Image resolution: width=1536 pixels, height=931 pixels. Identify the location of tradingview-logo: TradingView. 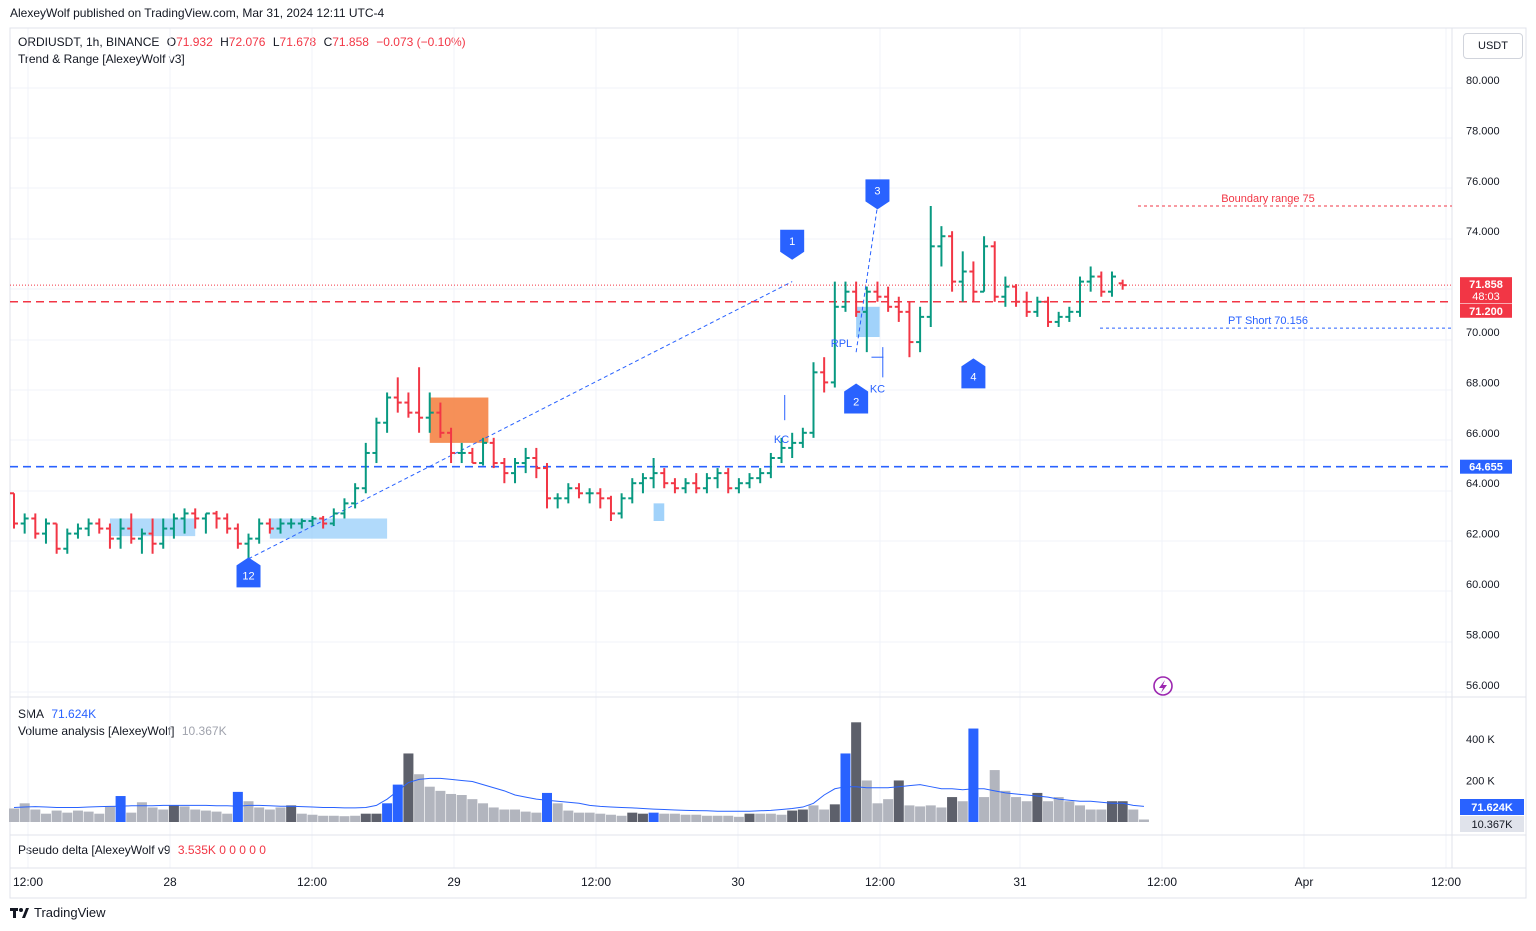
(58, 912).